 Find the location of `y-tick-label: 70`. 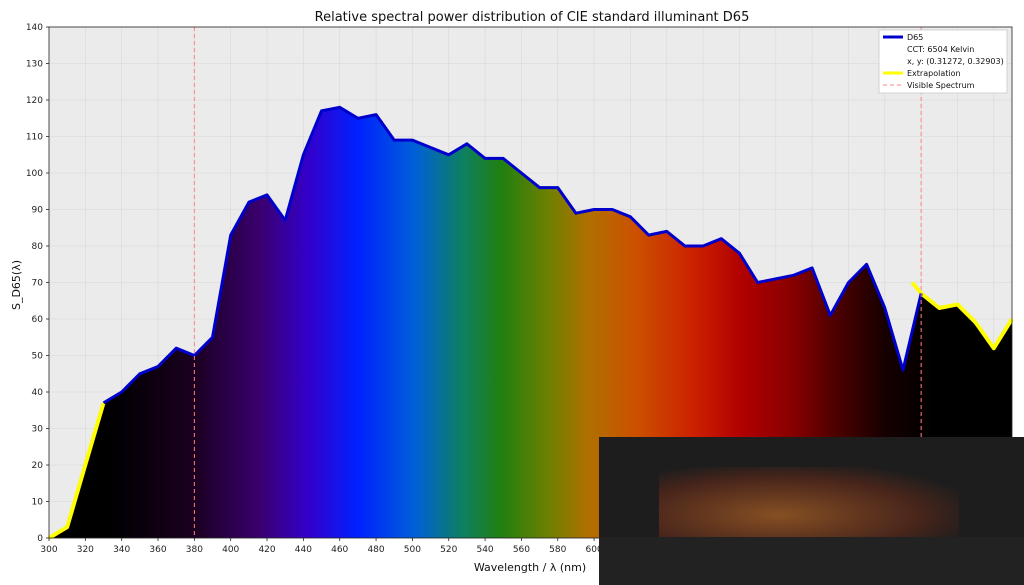

y-tick-label: 70 is located at coordinates (38, 284).